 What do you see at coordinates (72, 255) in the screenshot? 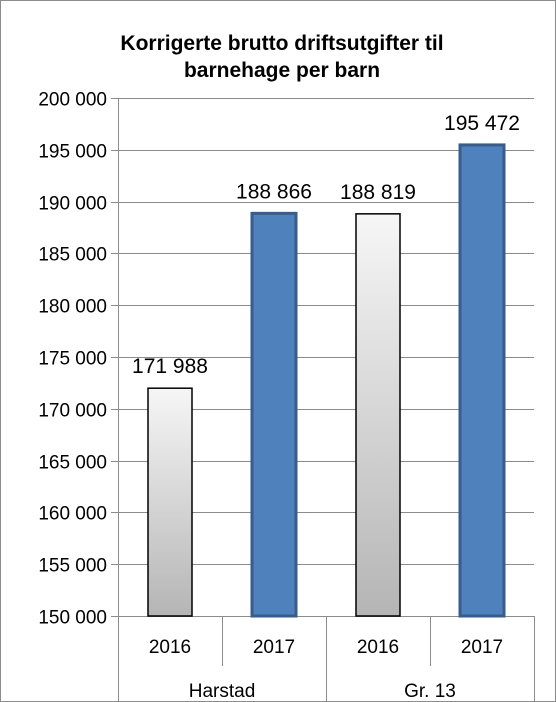
I see `y-tick-label: 185 000` at bounding box center [72, 255].